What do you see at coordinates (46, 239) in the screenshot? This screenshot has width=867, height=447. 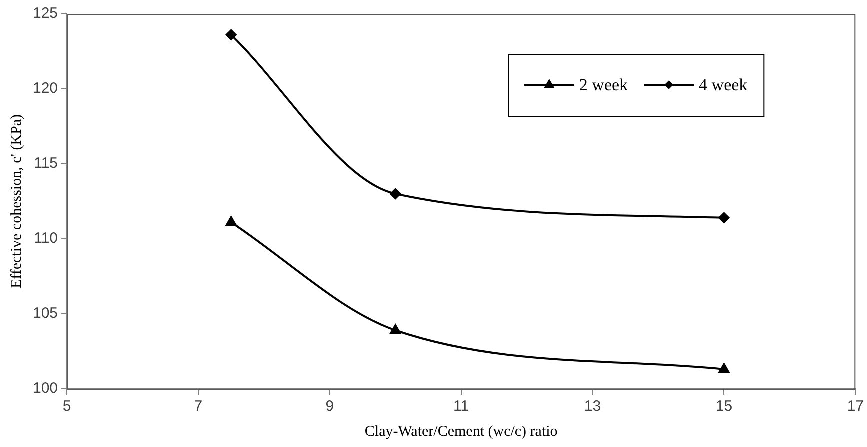 I see `y-tick-label: 110` at bounding box center [46, 239].